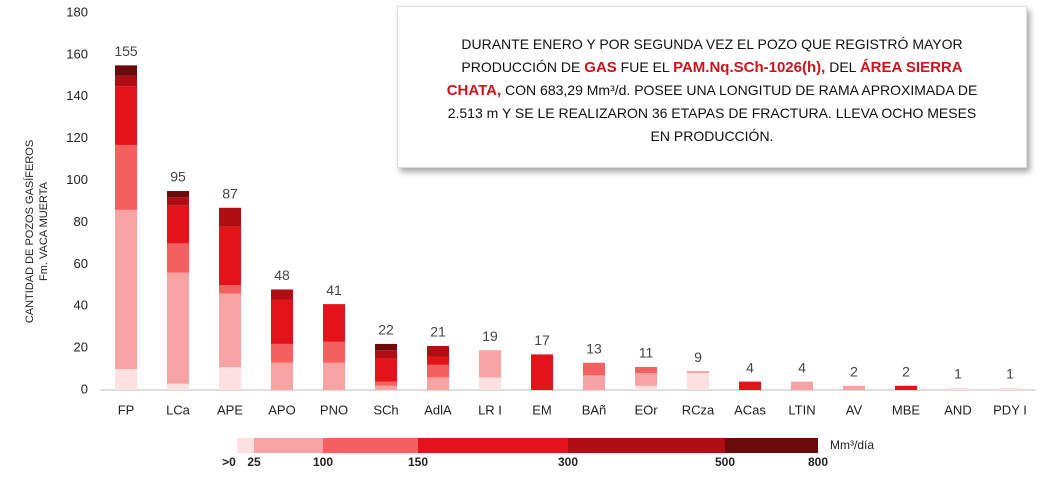 The width and height of the screenshot is (1054, 480). What do you see at coordinates (230, 409) in the screenshot?
I see `x-tick-label: APE` at bounding box center [230, 409].